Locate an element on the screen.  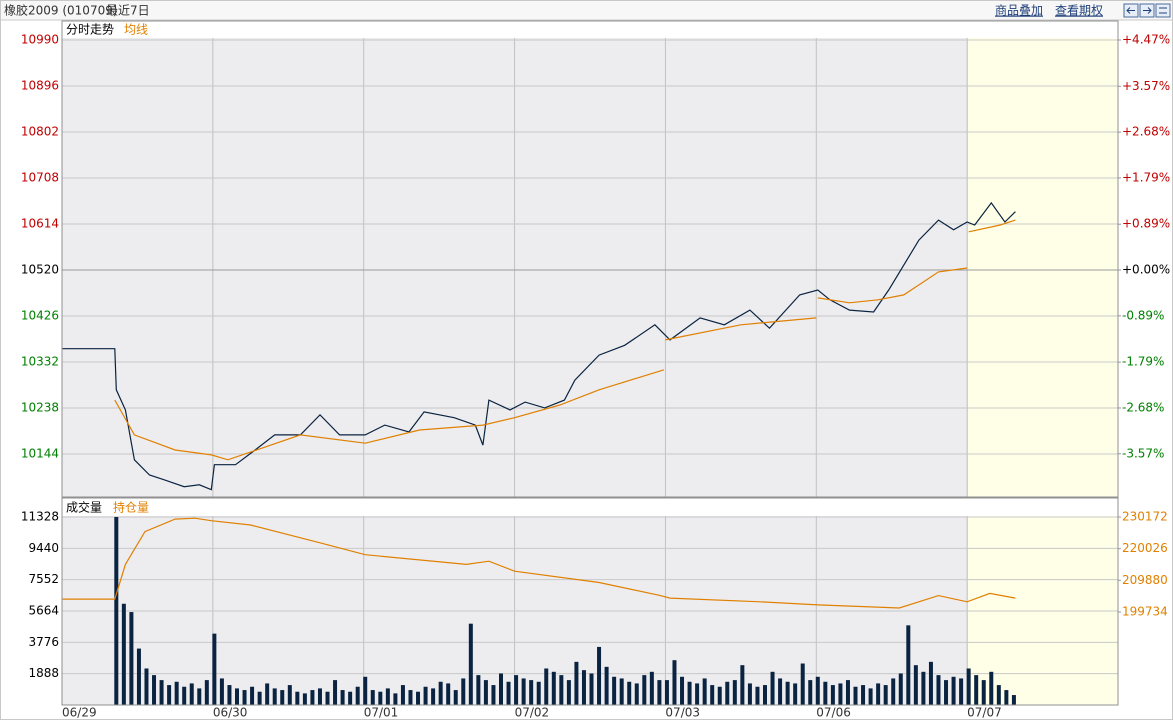
y2-tick-label: +1.79% is located at coordinates (1146, 177).